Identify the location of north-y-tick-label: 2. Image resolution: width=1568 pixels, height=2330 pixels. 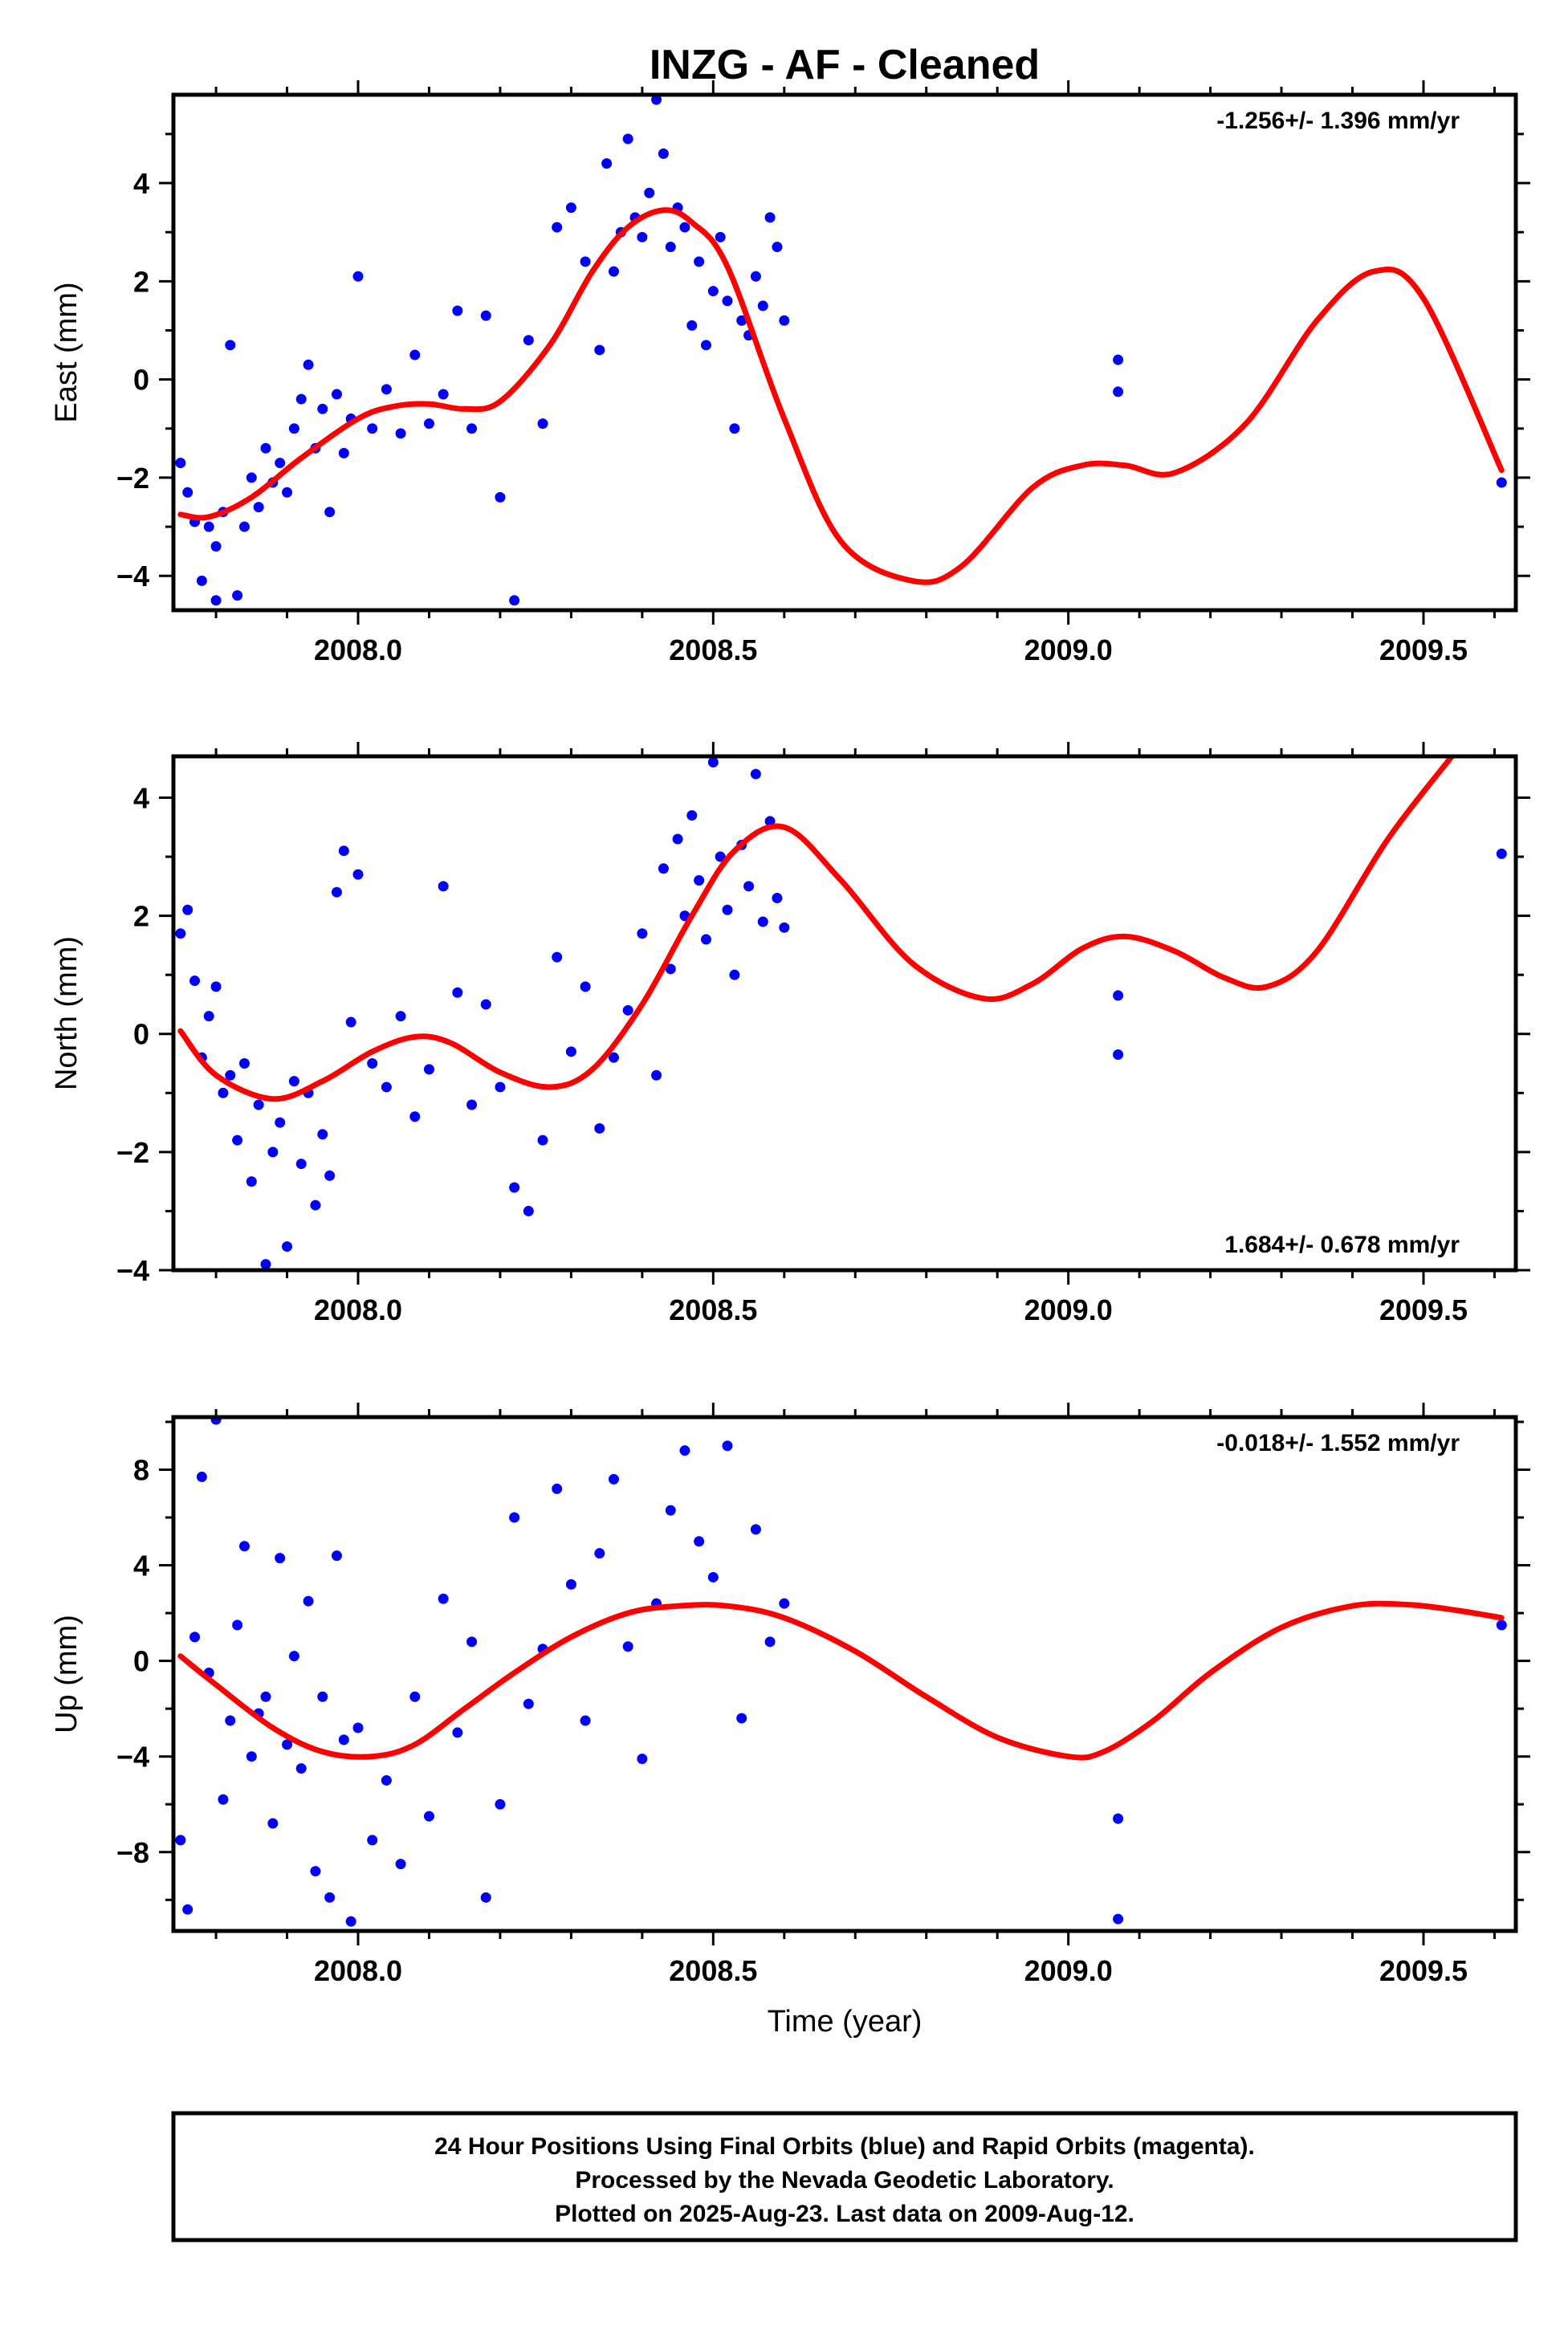
(141, 916).